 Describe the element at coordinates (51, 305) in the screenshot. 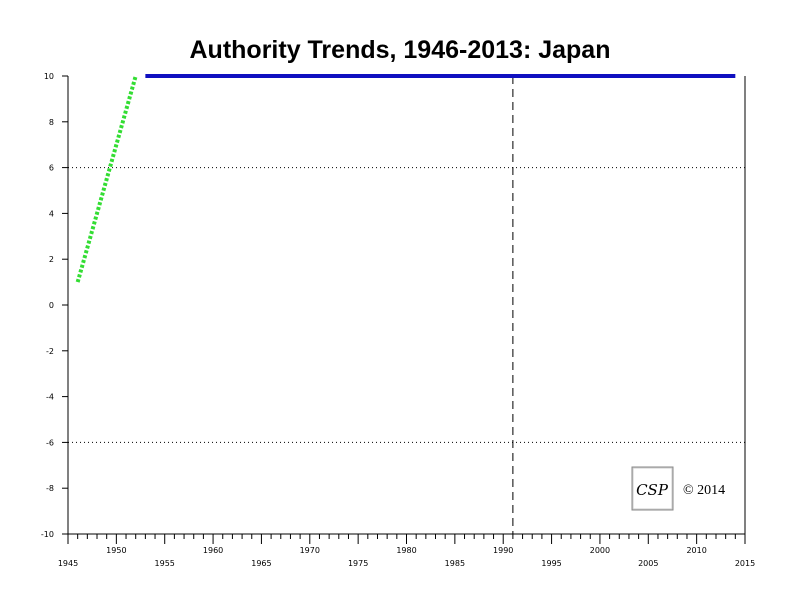

I see `y-tick-label: 0` at that location.